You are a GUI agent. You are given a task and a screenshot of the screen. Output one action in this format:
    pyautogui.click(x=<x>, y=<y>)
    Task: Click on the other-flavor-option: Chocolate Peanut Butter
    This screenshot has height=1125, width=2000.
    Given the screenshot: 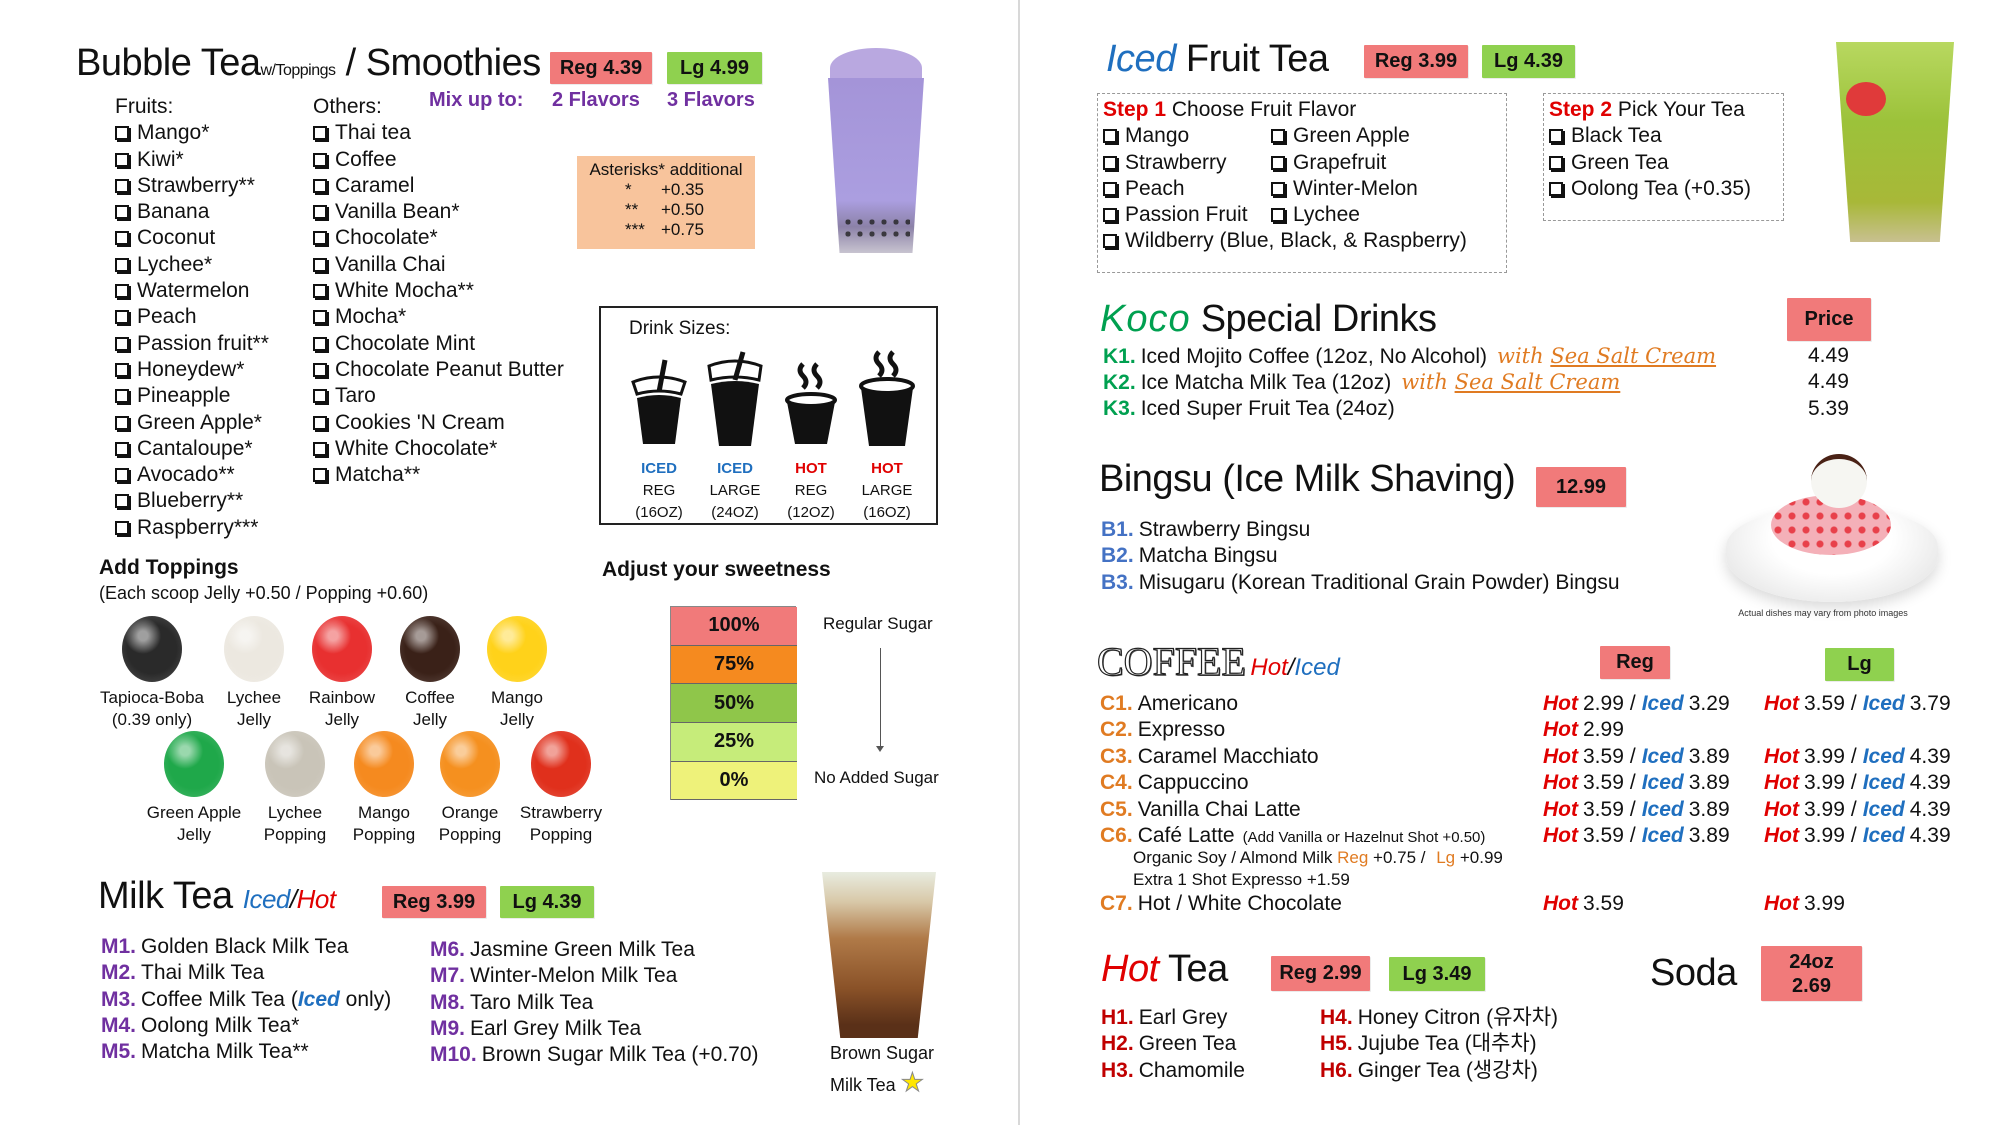 What is the action you would take?
    pyautogui.click(x=438, y=370)
    